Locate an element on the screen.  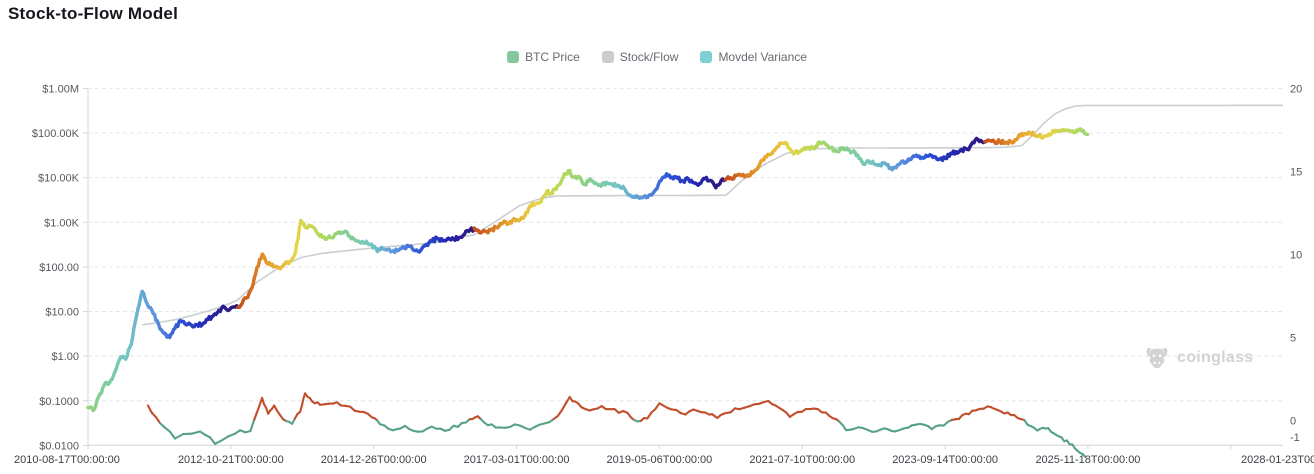
x-axis-tick-label: 2017-03-01T00:00:00 is located at coordinates (517, 460).